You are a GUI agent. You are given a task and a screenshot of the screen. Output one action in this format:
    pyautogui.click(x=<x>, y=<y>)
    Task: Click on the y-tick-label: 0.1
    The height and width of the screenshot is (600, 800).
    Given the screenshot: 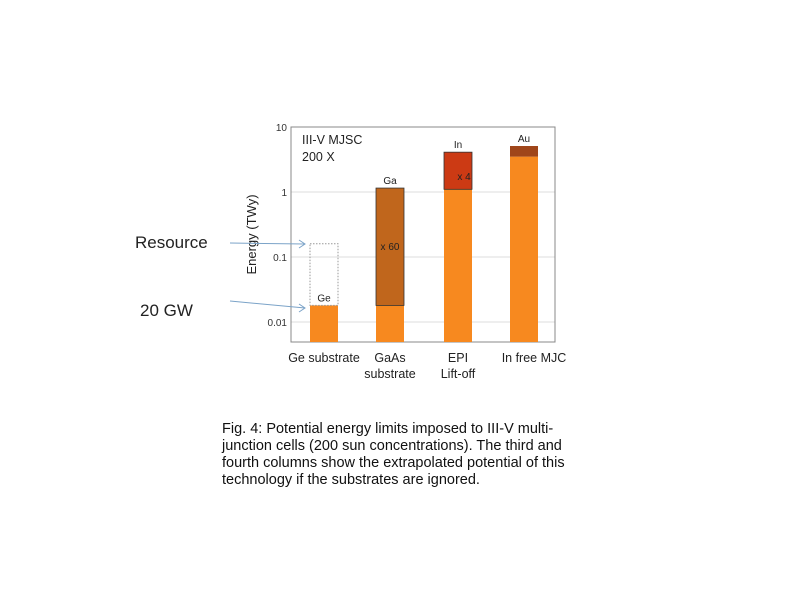 What is the action you would take?
    pyautogui.click(x=280, y=258)
    